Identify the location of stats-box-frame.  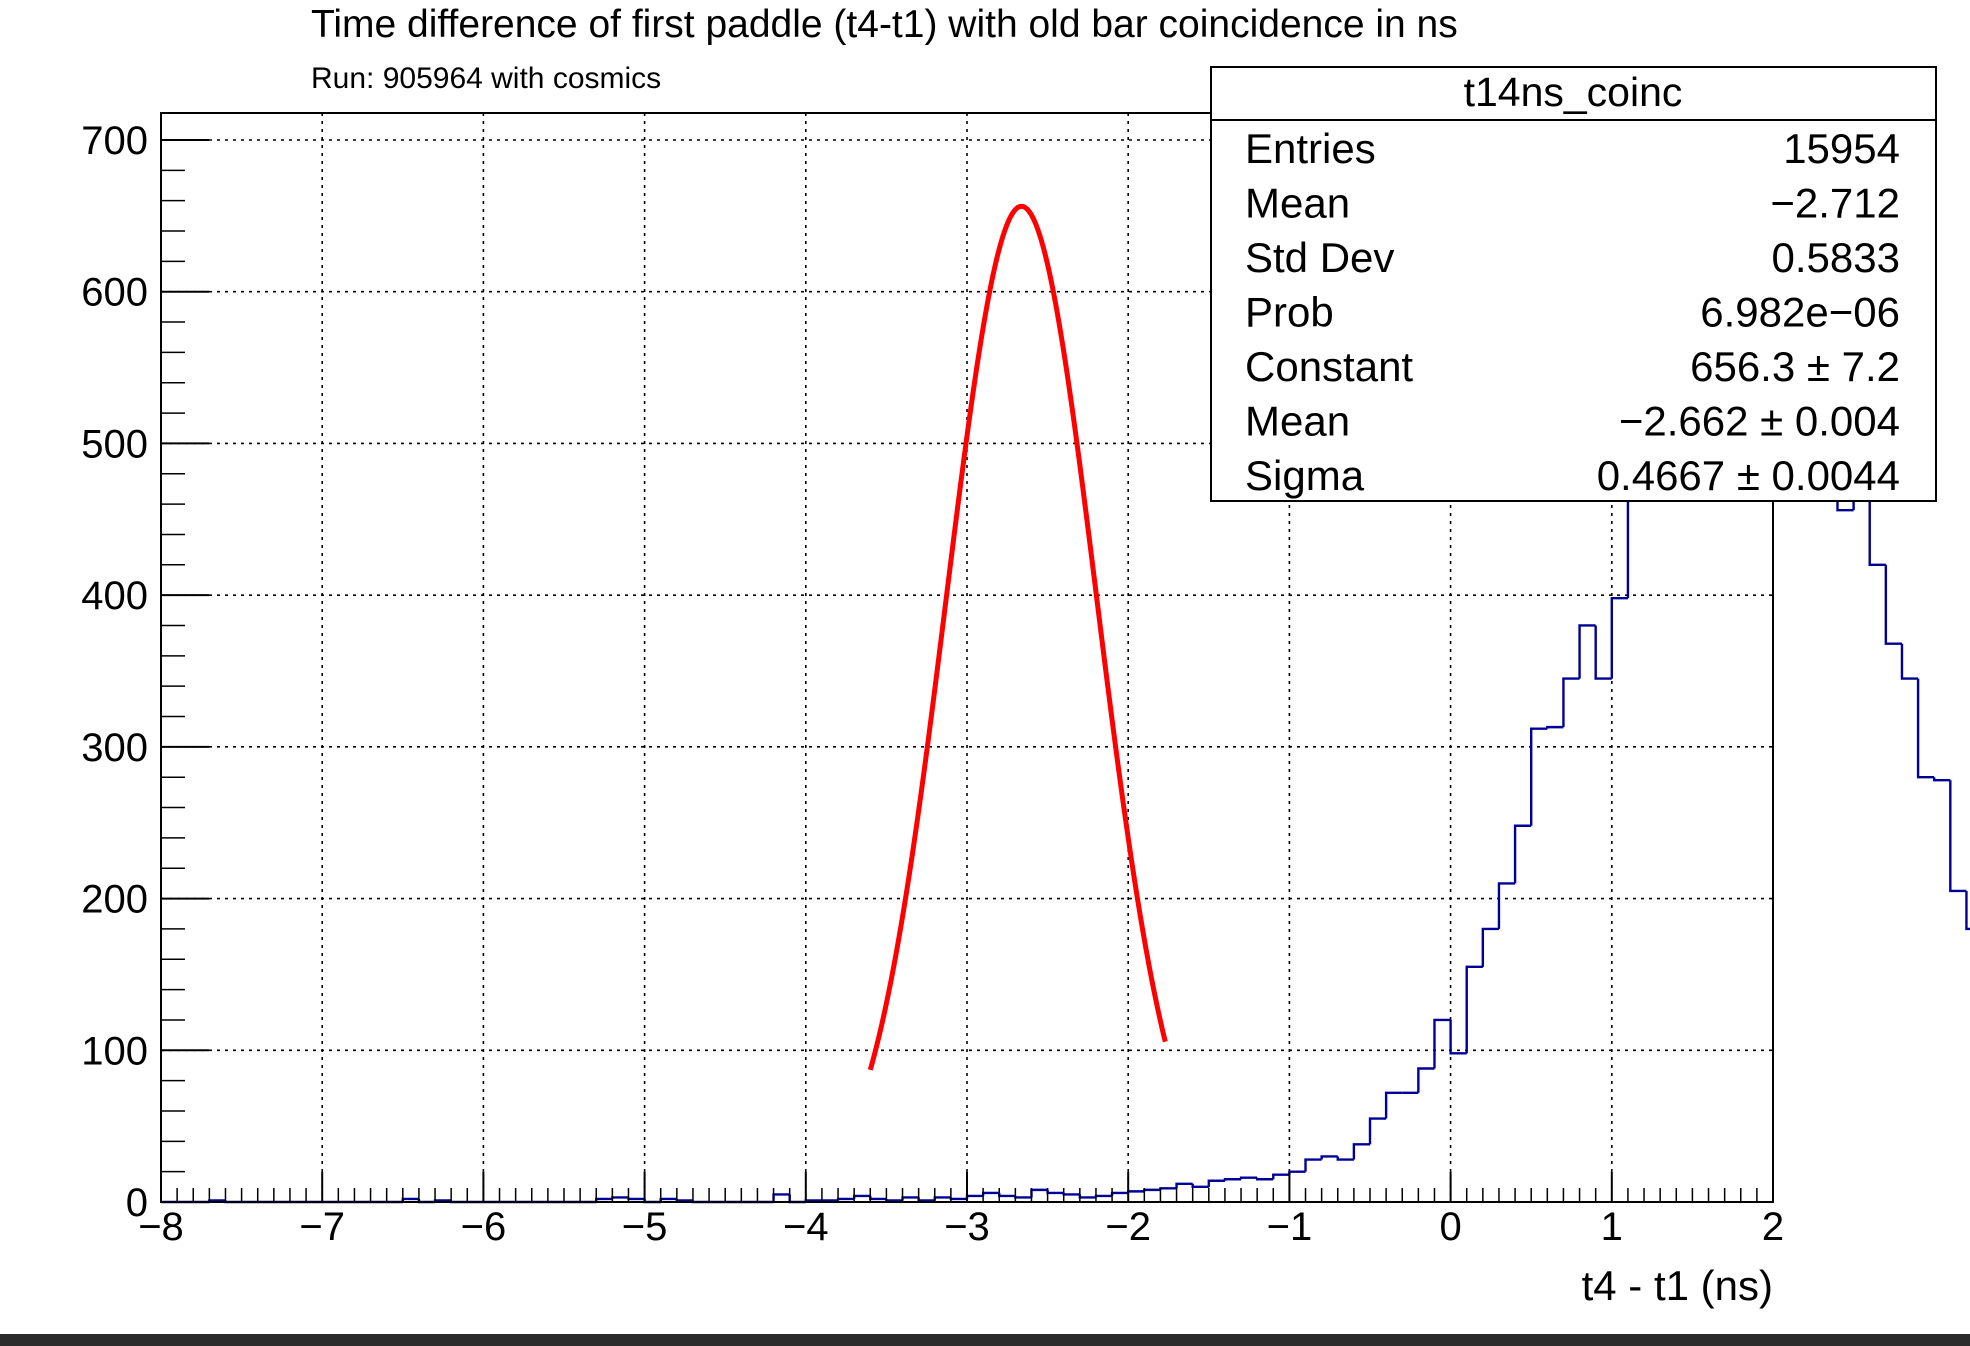
(1573, 284).